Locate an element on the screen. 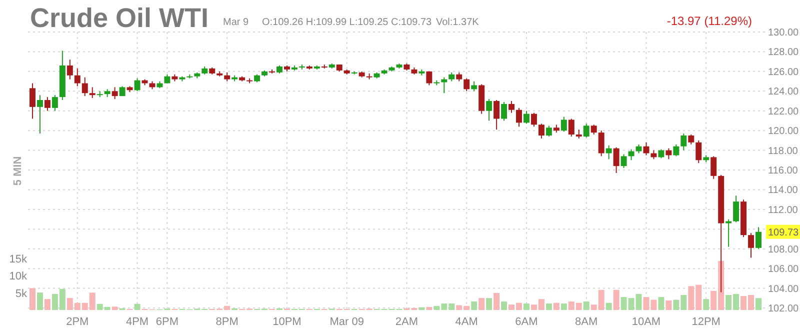 The height and width of the screenshot is (333, 800). x-tick-label: 6PM is located at coordinates (167, 322).